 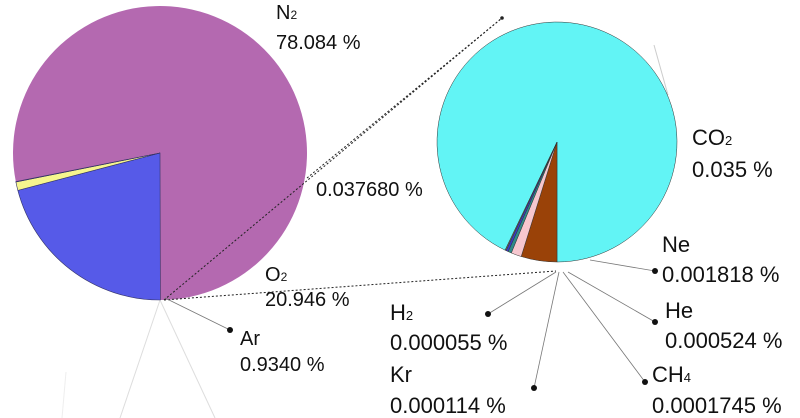 I want to click on label-kr: Kr, so click(x=401, y=374).